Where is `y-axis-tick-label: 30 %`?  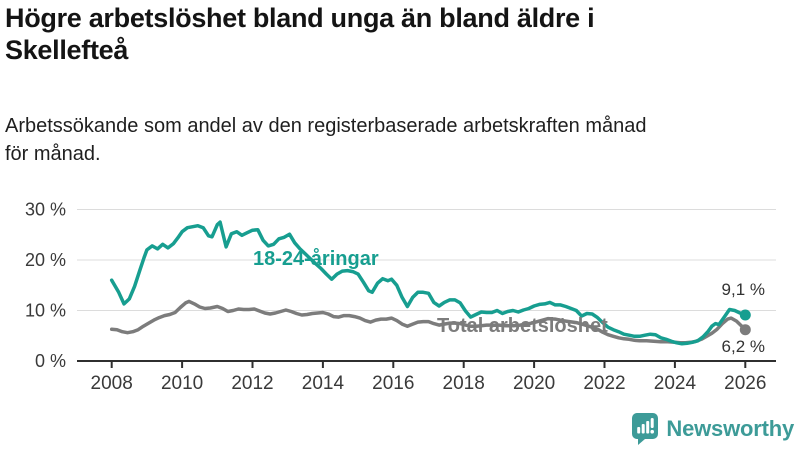 y-axis-tick-label: 30 % is located at coordinates (45, 210).